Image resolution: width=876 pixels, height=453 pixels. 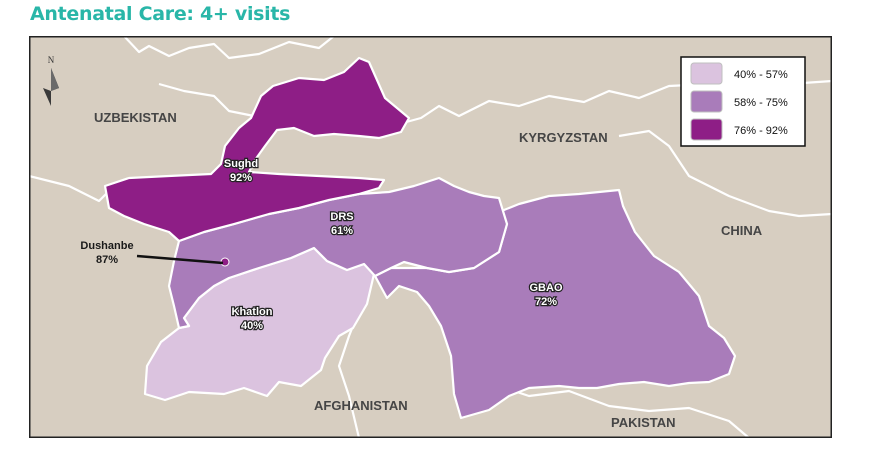 What do you see at coordinates (252, 326) in the screenshot?
I see `region-label-khatlon-value: 40%` at bounding box center [252, 326].